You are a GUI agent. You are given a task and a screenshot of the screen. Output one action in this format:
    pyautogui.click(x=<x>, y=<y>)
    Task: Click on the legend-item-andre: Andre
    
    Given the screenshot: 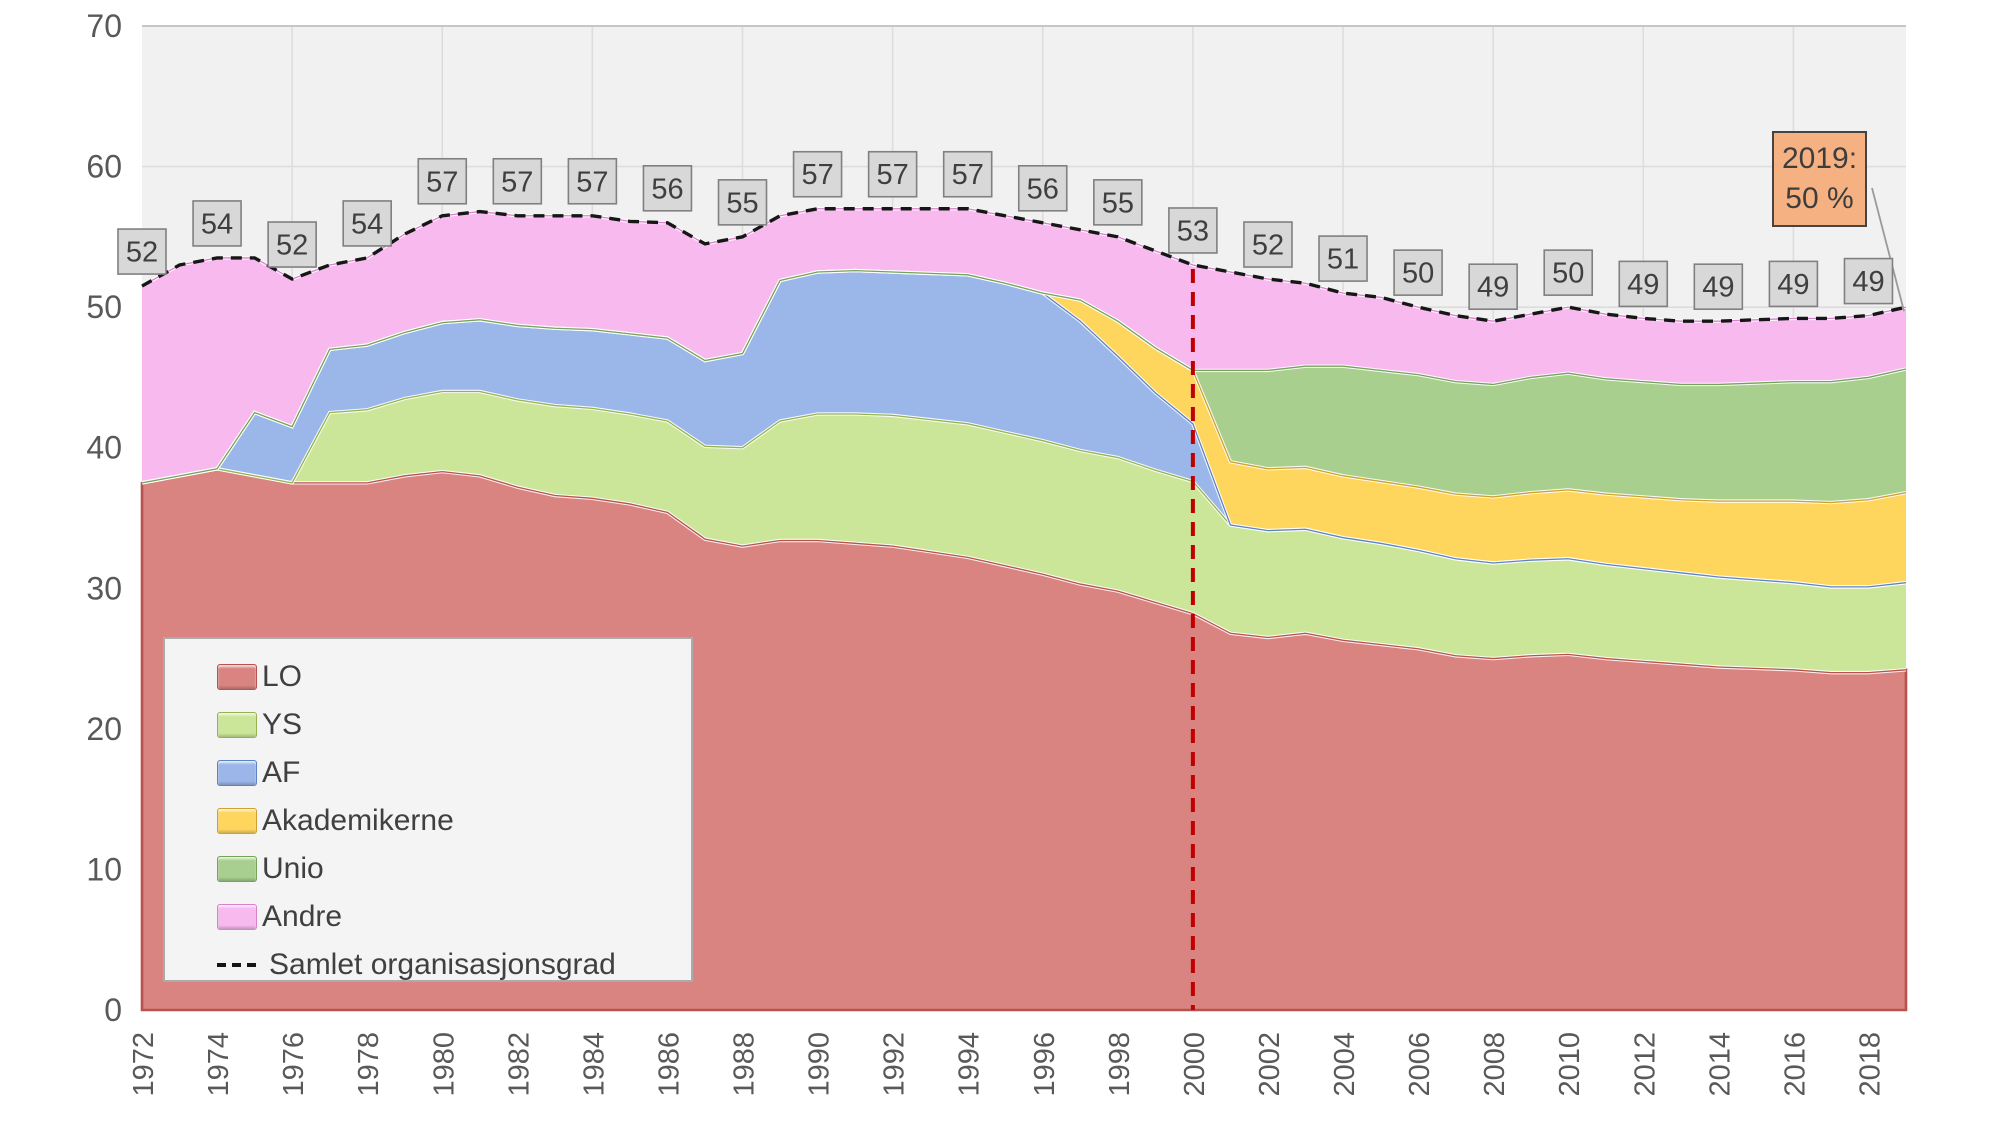 What is the action you would take?
    pyautogui.click(x=454, y=917)
    